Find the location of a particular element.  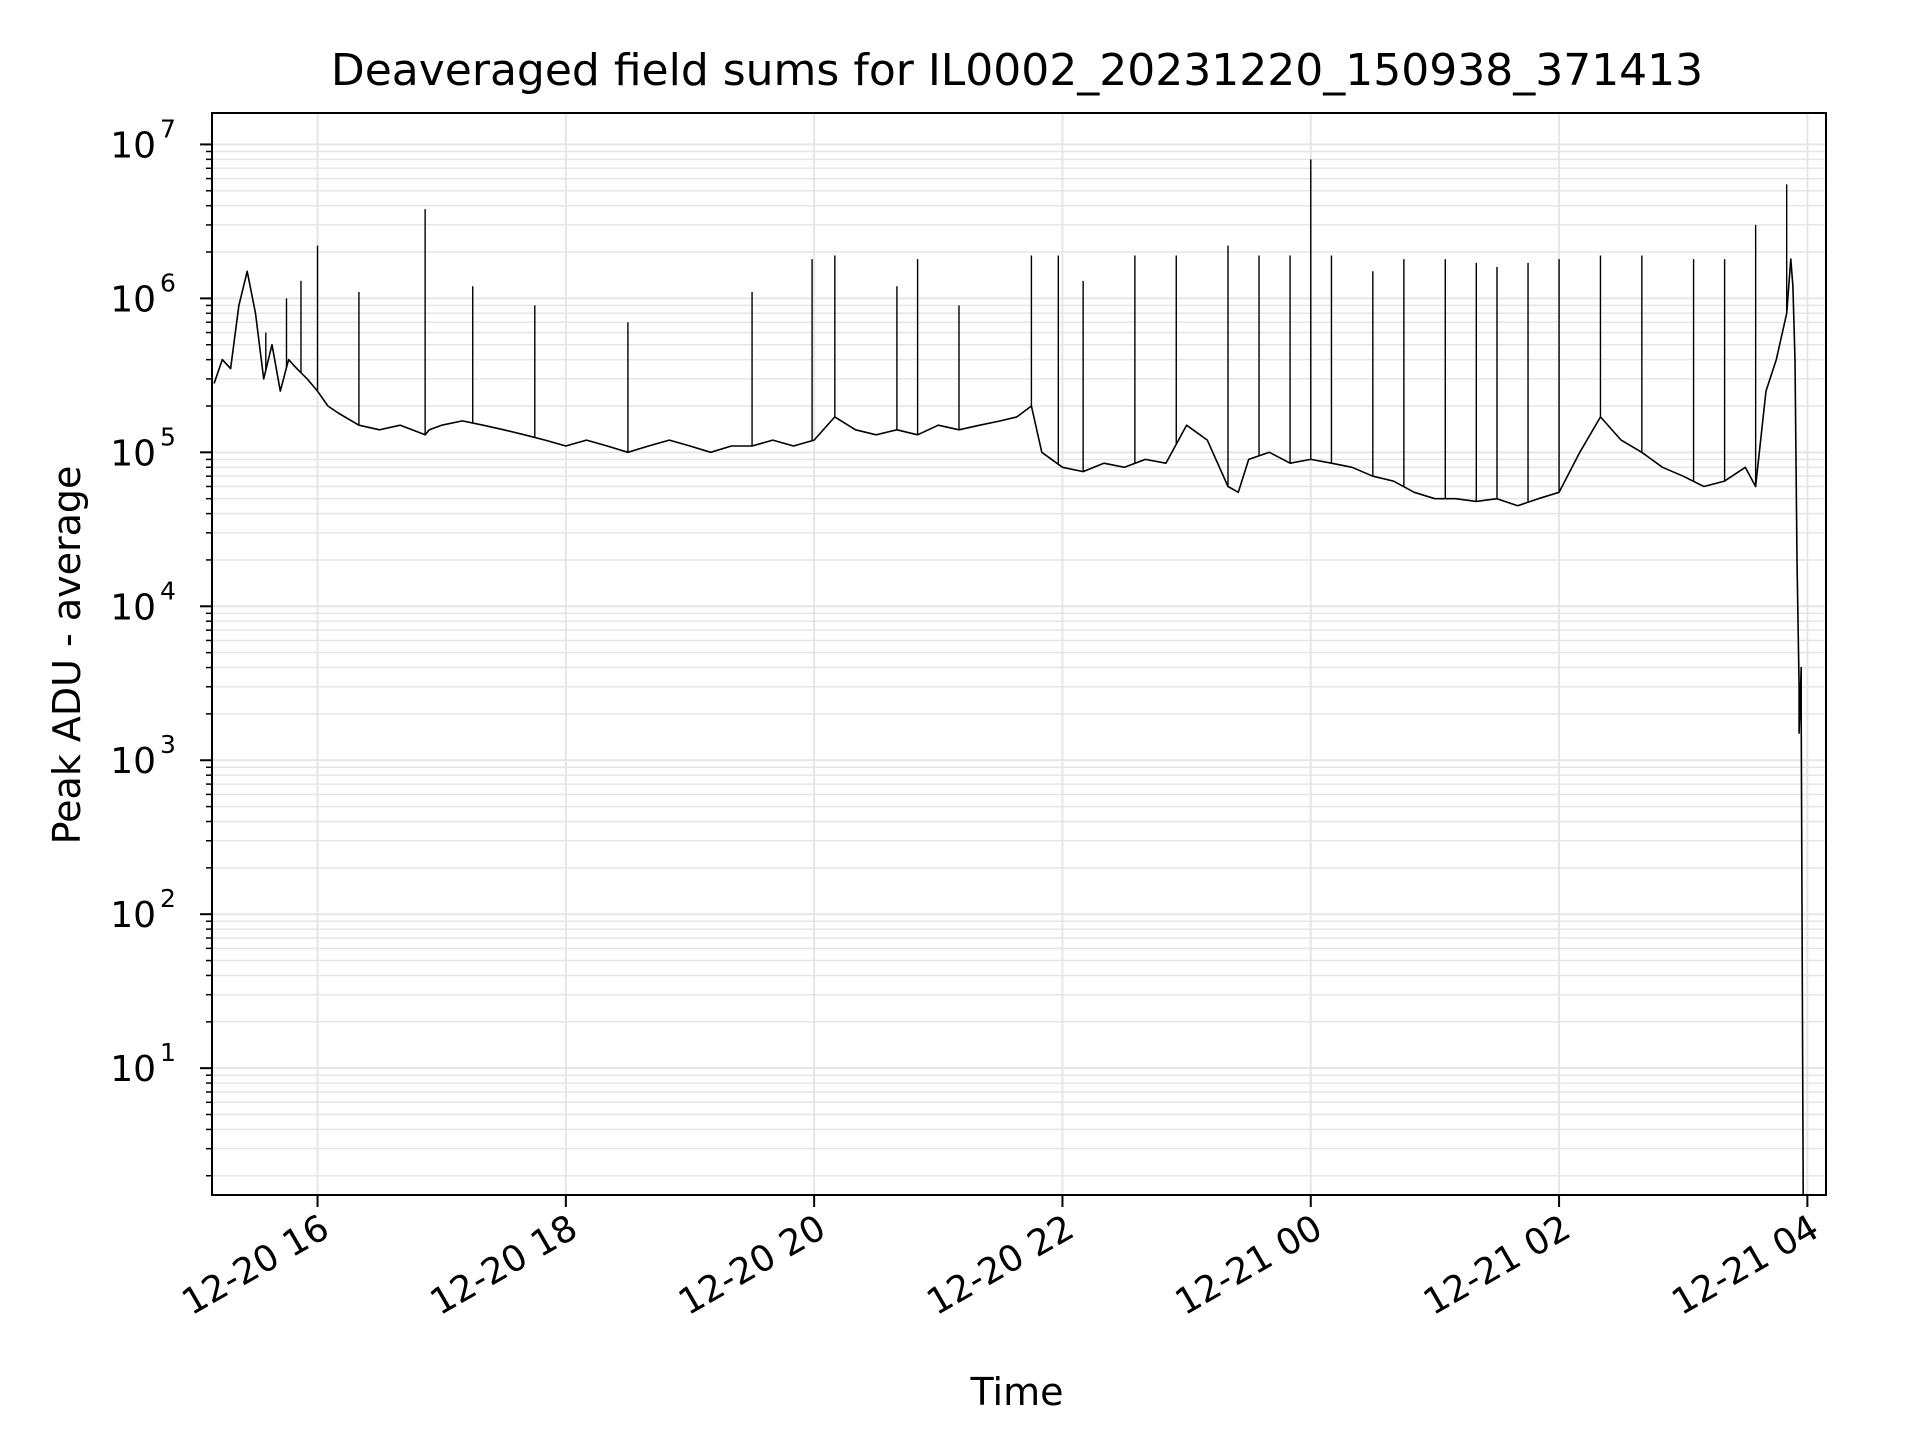

y-tick-exponent: 1 is located at coordinates (168, 1052).